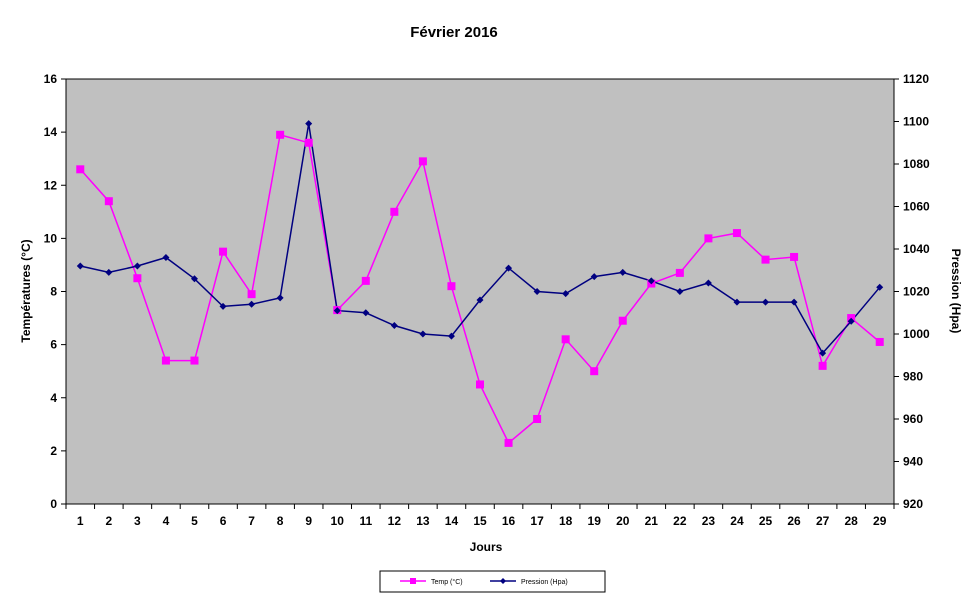 The image size is (966, 602). What do you see at coordinates (916, 164) in the screenshot?
I see `y-right-tick-label: 1080` at bounding box center [916, 164].